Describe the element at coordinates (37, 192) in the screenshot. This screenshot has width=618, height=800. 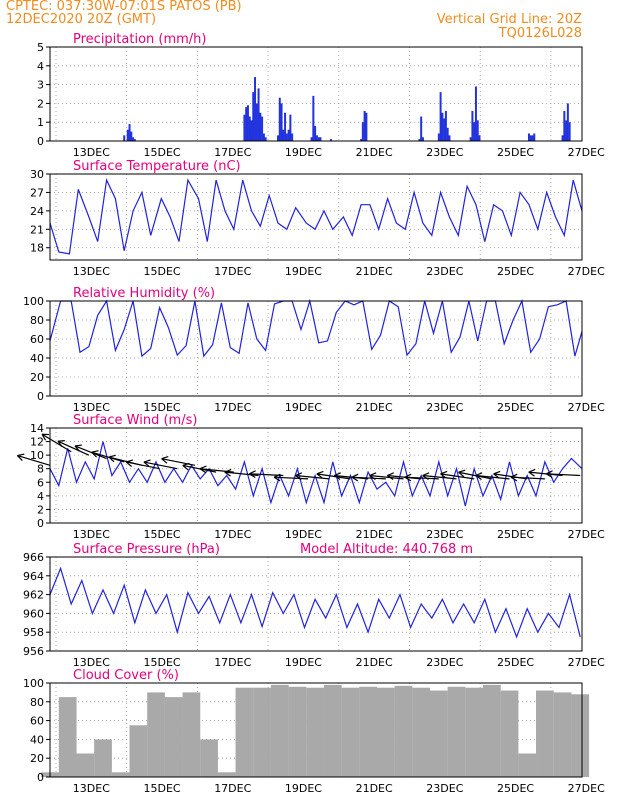
I see `y-tick-label: 27` at that location.